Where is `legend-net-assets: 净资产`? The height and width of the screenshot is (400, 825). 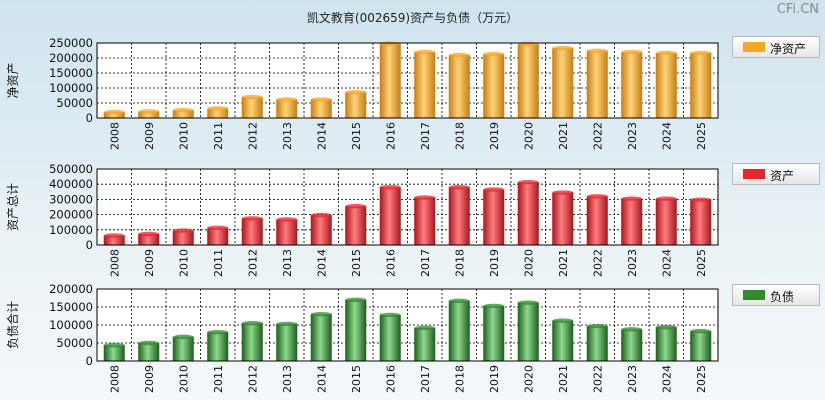
legend-net-assets: 净资产 is located at coordinates (776, 47).